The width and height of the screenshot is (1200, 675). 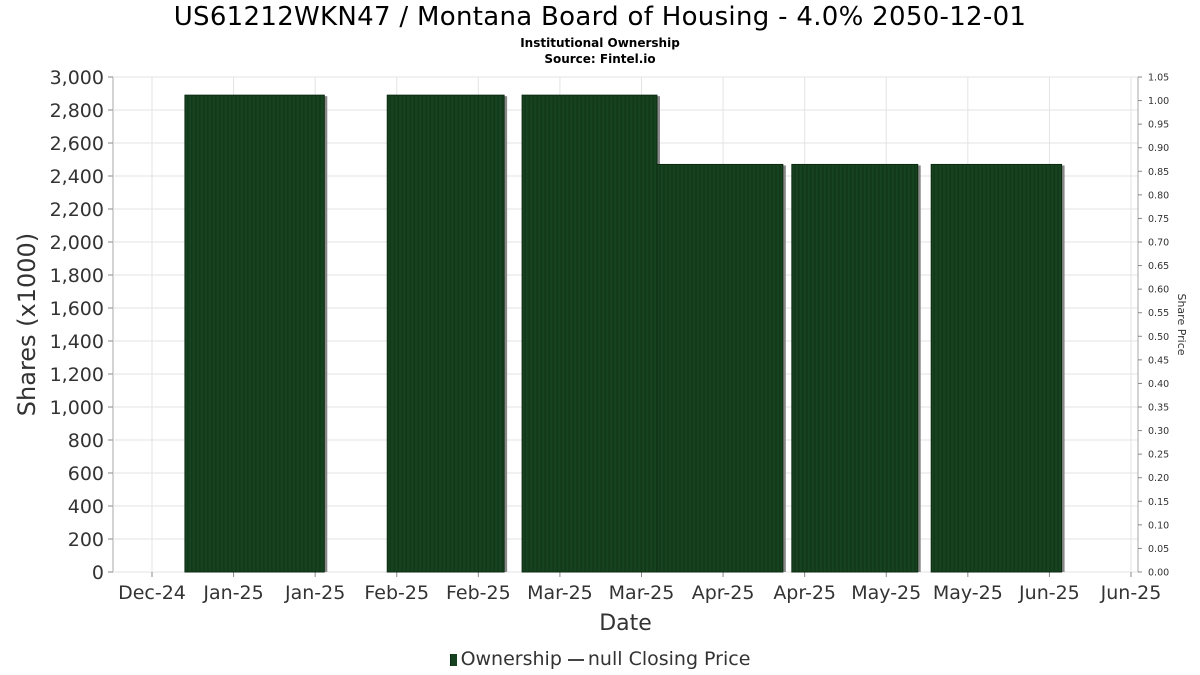 I want to click on y-tick-label: 1,400, so click(x=77, y=342).